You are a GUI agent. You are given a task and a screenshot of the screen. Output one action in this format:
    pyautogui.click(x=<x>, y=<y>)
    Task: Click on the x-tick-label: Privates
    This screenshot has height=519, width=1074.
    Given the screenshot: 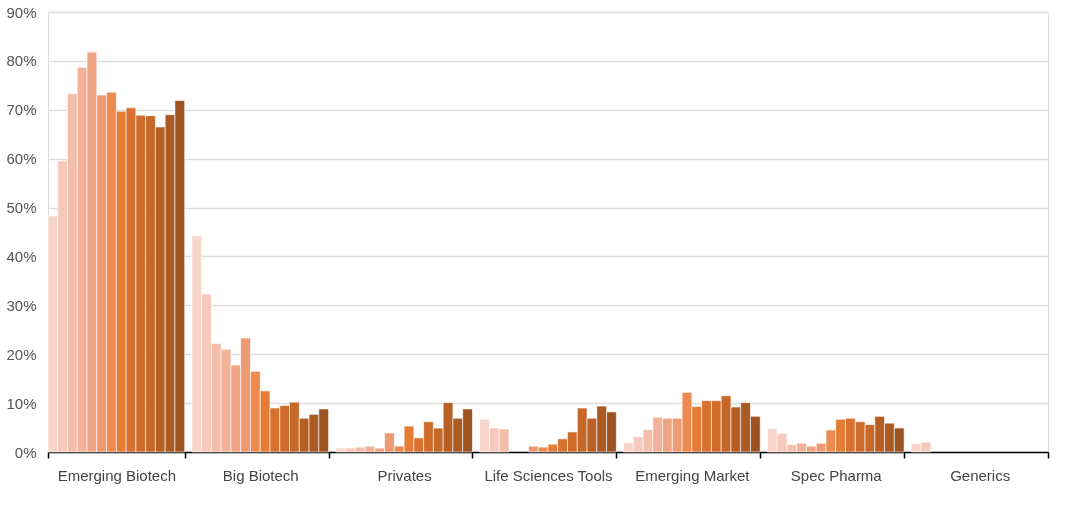 What is the action you would take?
    pyautogui.click(x=404, y=475)
    